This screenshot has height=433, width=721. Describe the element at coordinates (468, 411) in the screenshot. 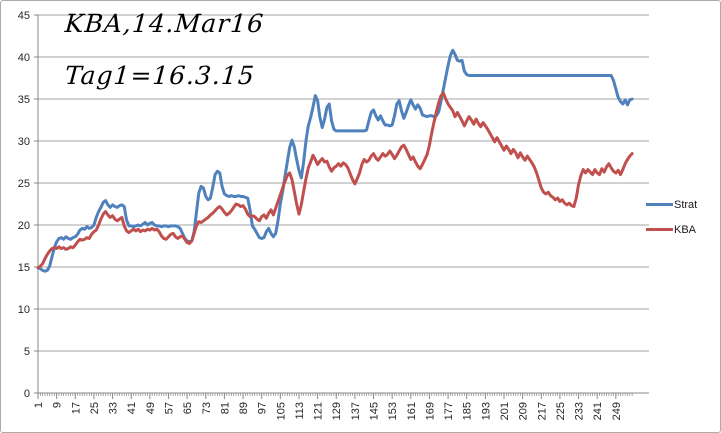

I see `svg-text: 185` at that location.